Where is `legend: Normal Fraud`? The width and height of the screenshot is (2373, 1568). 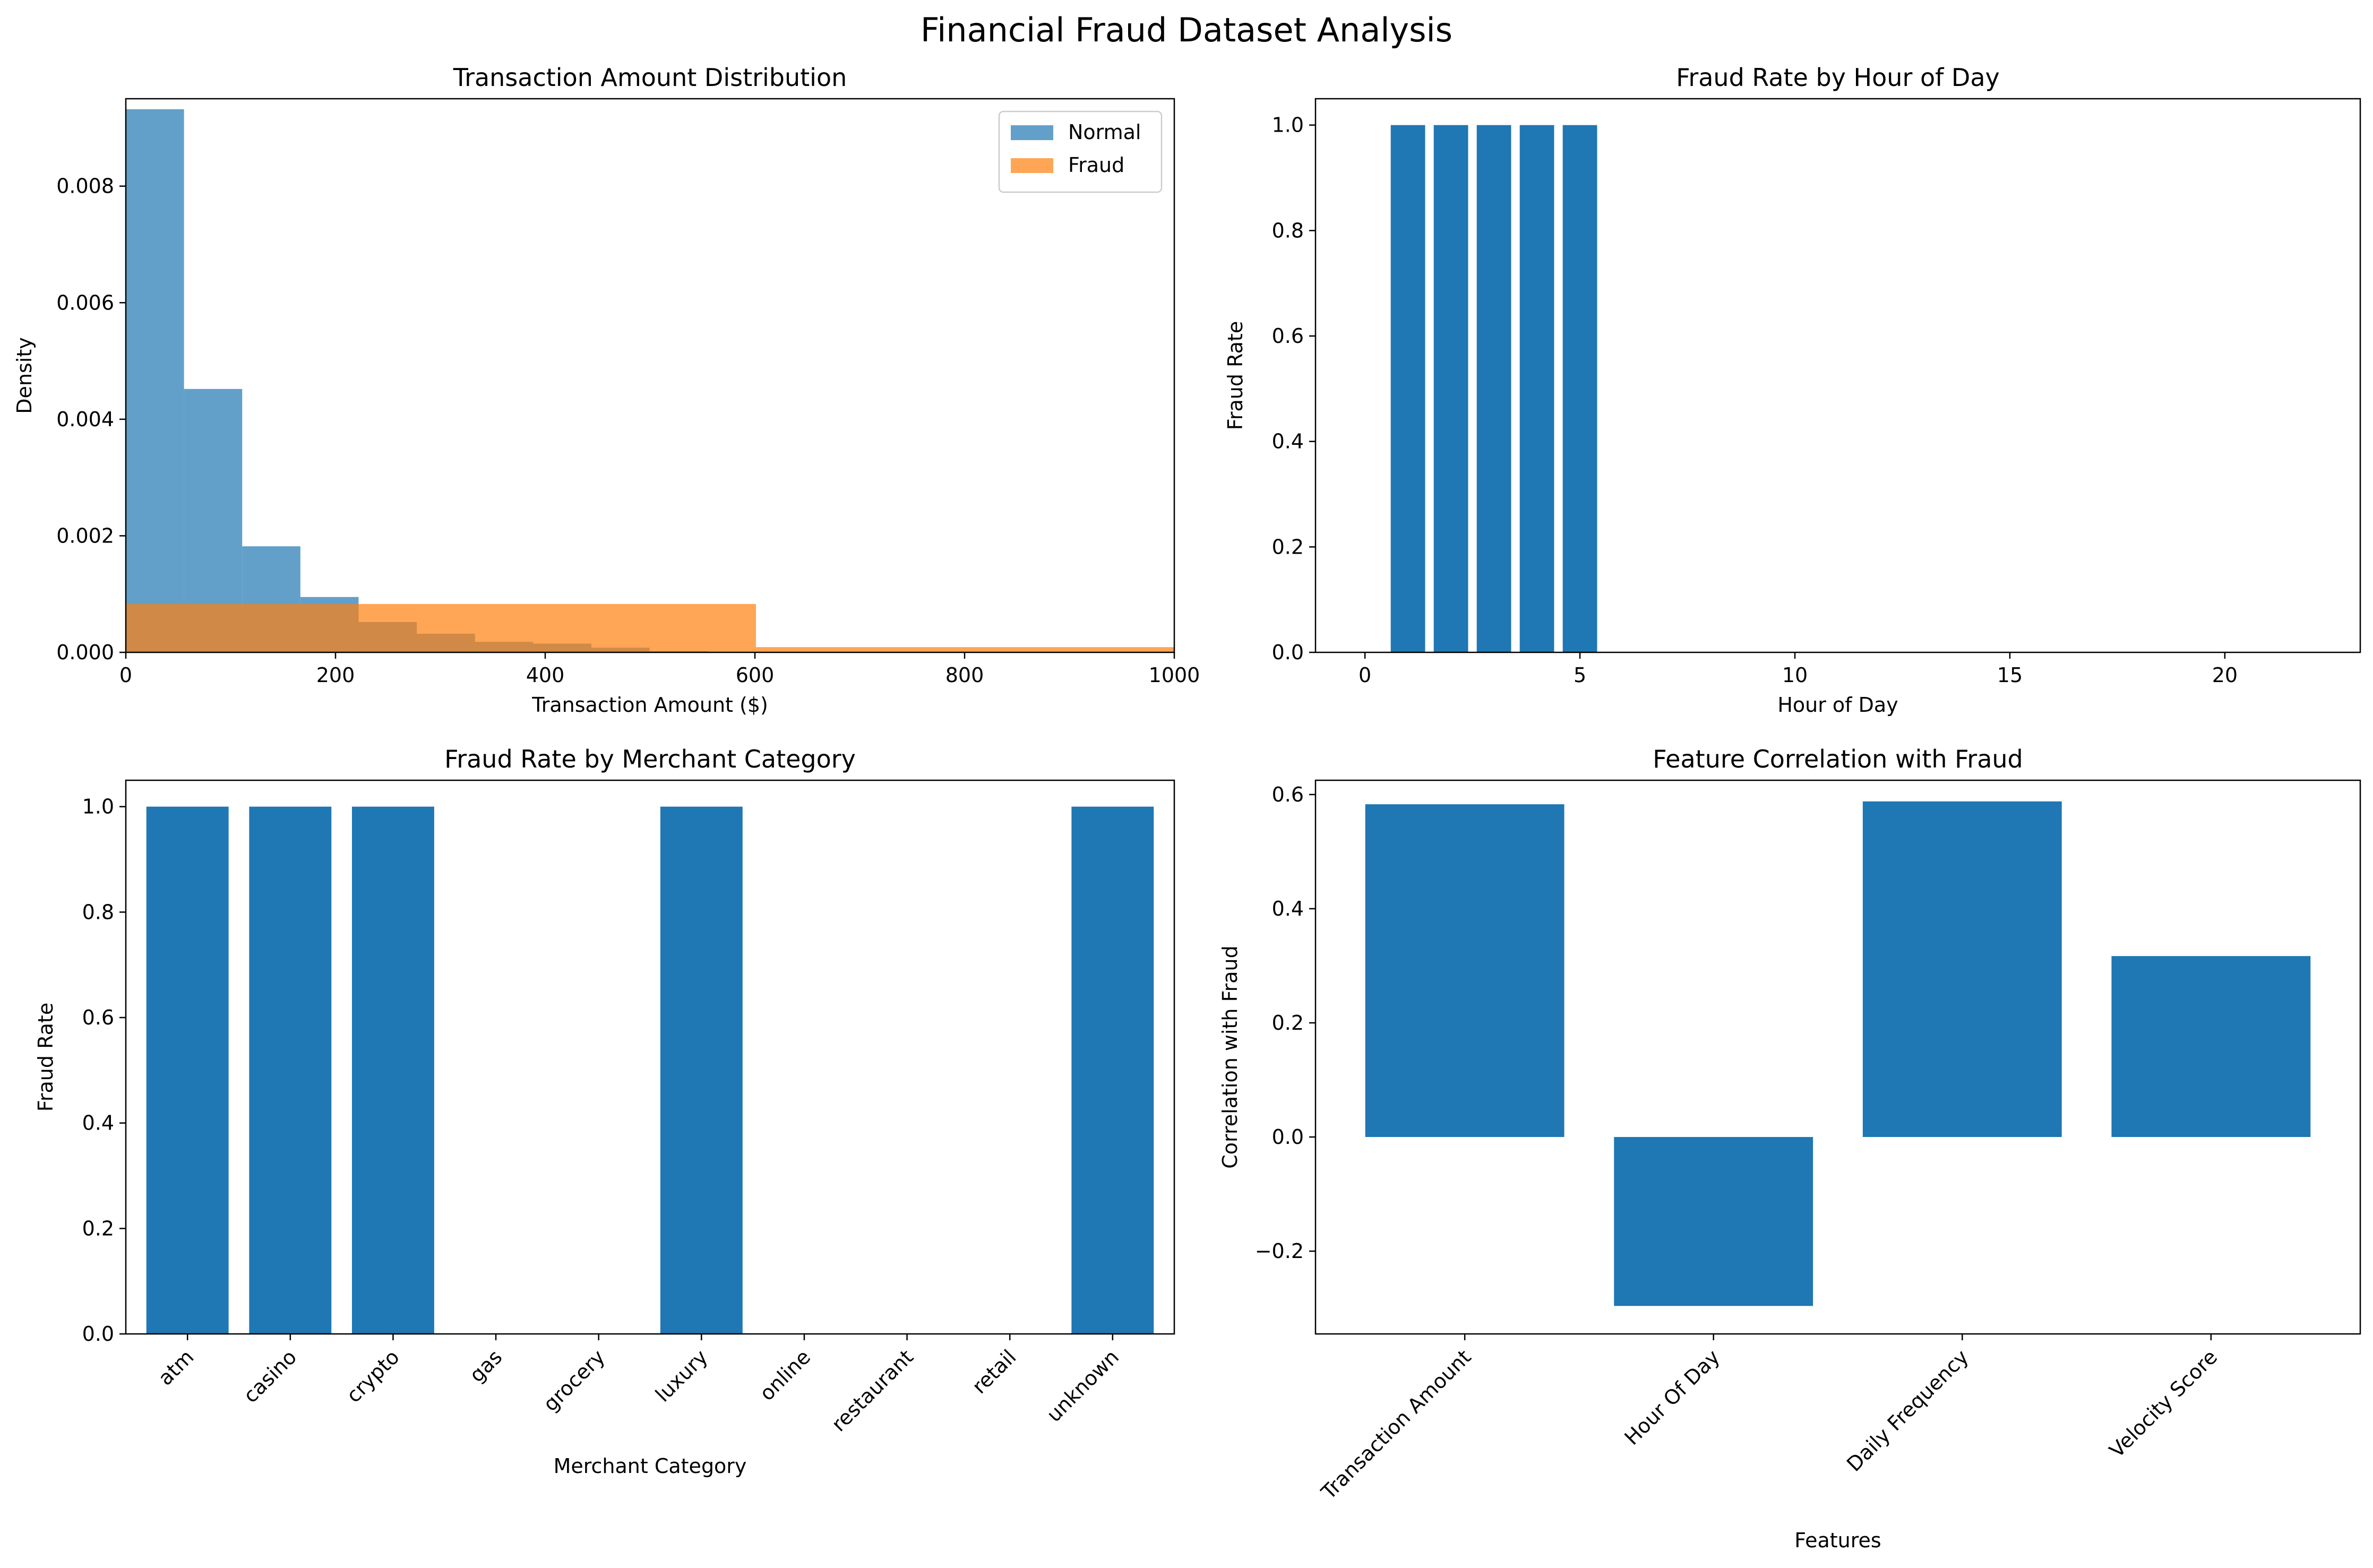 legend: Normal Fraud is located at coordinates (1080, 151).